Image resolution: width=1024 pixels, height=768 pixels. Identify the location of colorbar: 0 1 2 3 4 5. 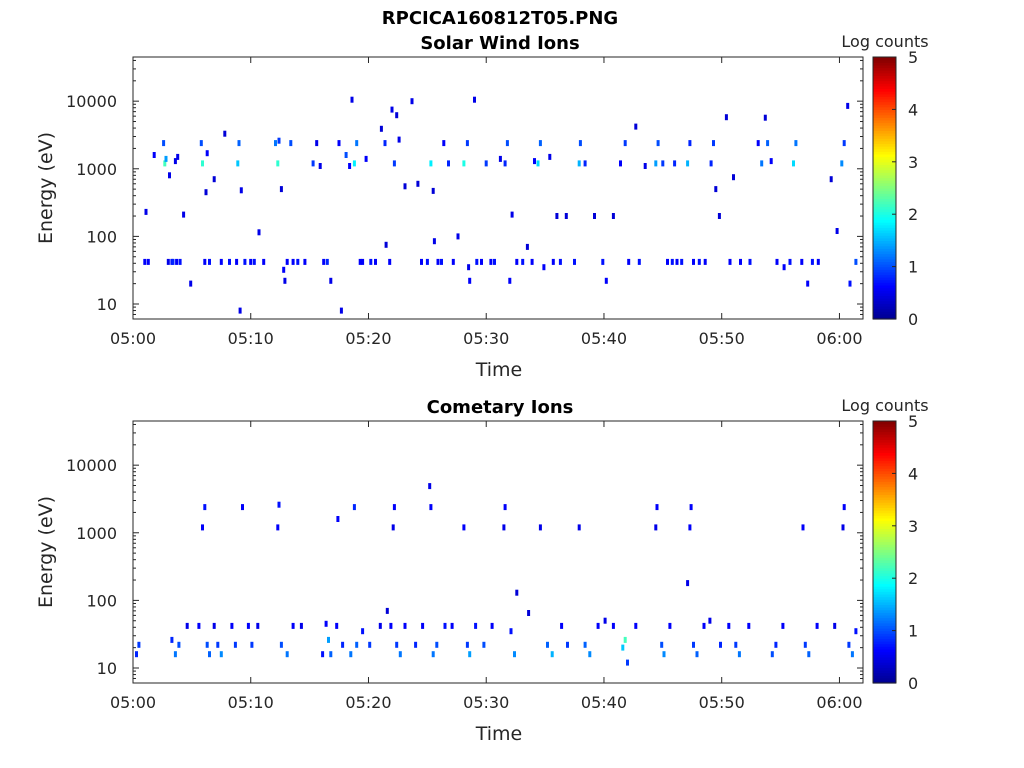
(895, 188).